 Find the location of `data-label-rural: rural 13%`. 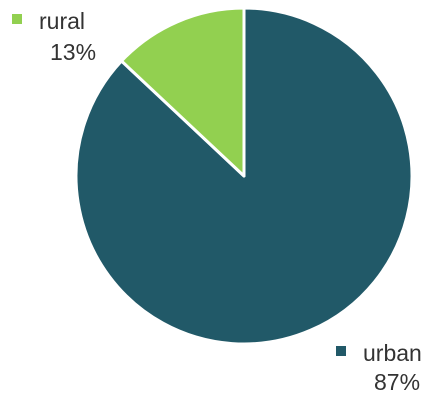

data-label-rural: rural 13% is located at coordinates (54, 36).